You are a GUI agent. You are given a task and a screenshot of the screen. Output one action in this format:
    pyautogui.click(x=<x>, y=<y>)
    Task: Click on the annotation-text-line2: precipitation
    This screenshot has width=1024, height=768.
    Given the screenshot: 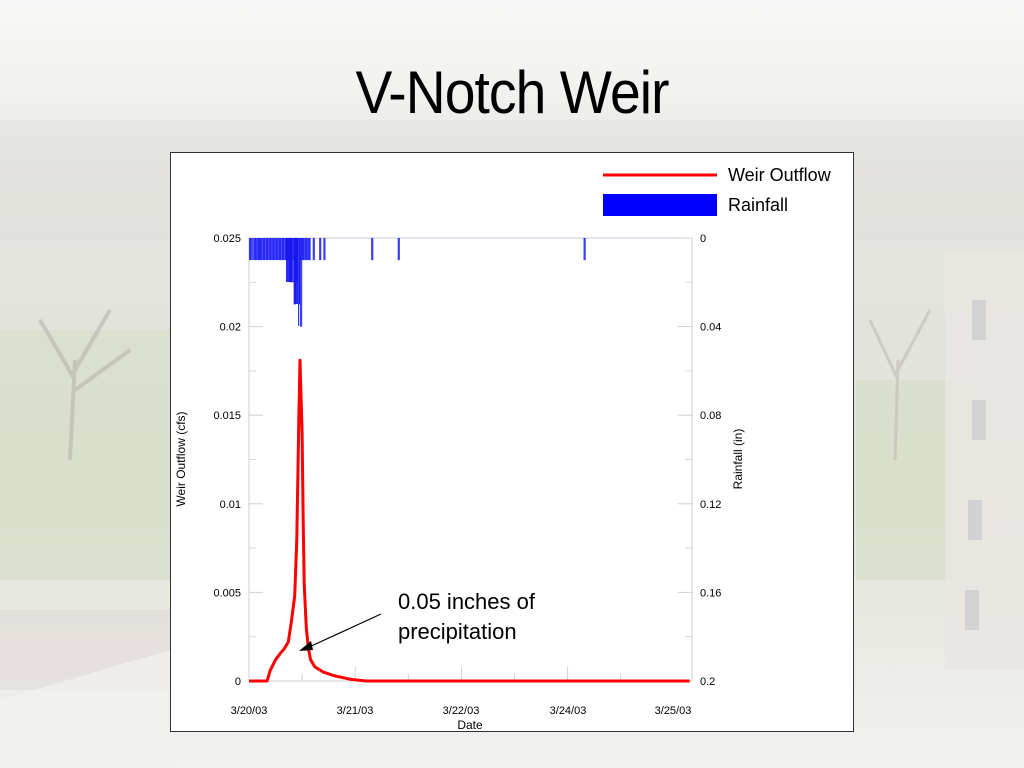 What is the action you would take?
    pyautogui.click(x=457, y=631)
    